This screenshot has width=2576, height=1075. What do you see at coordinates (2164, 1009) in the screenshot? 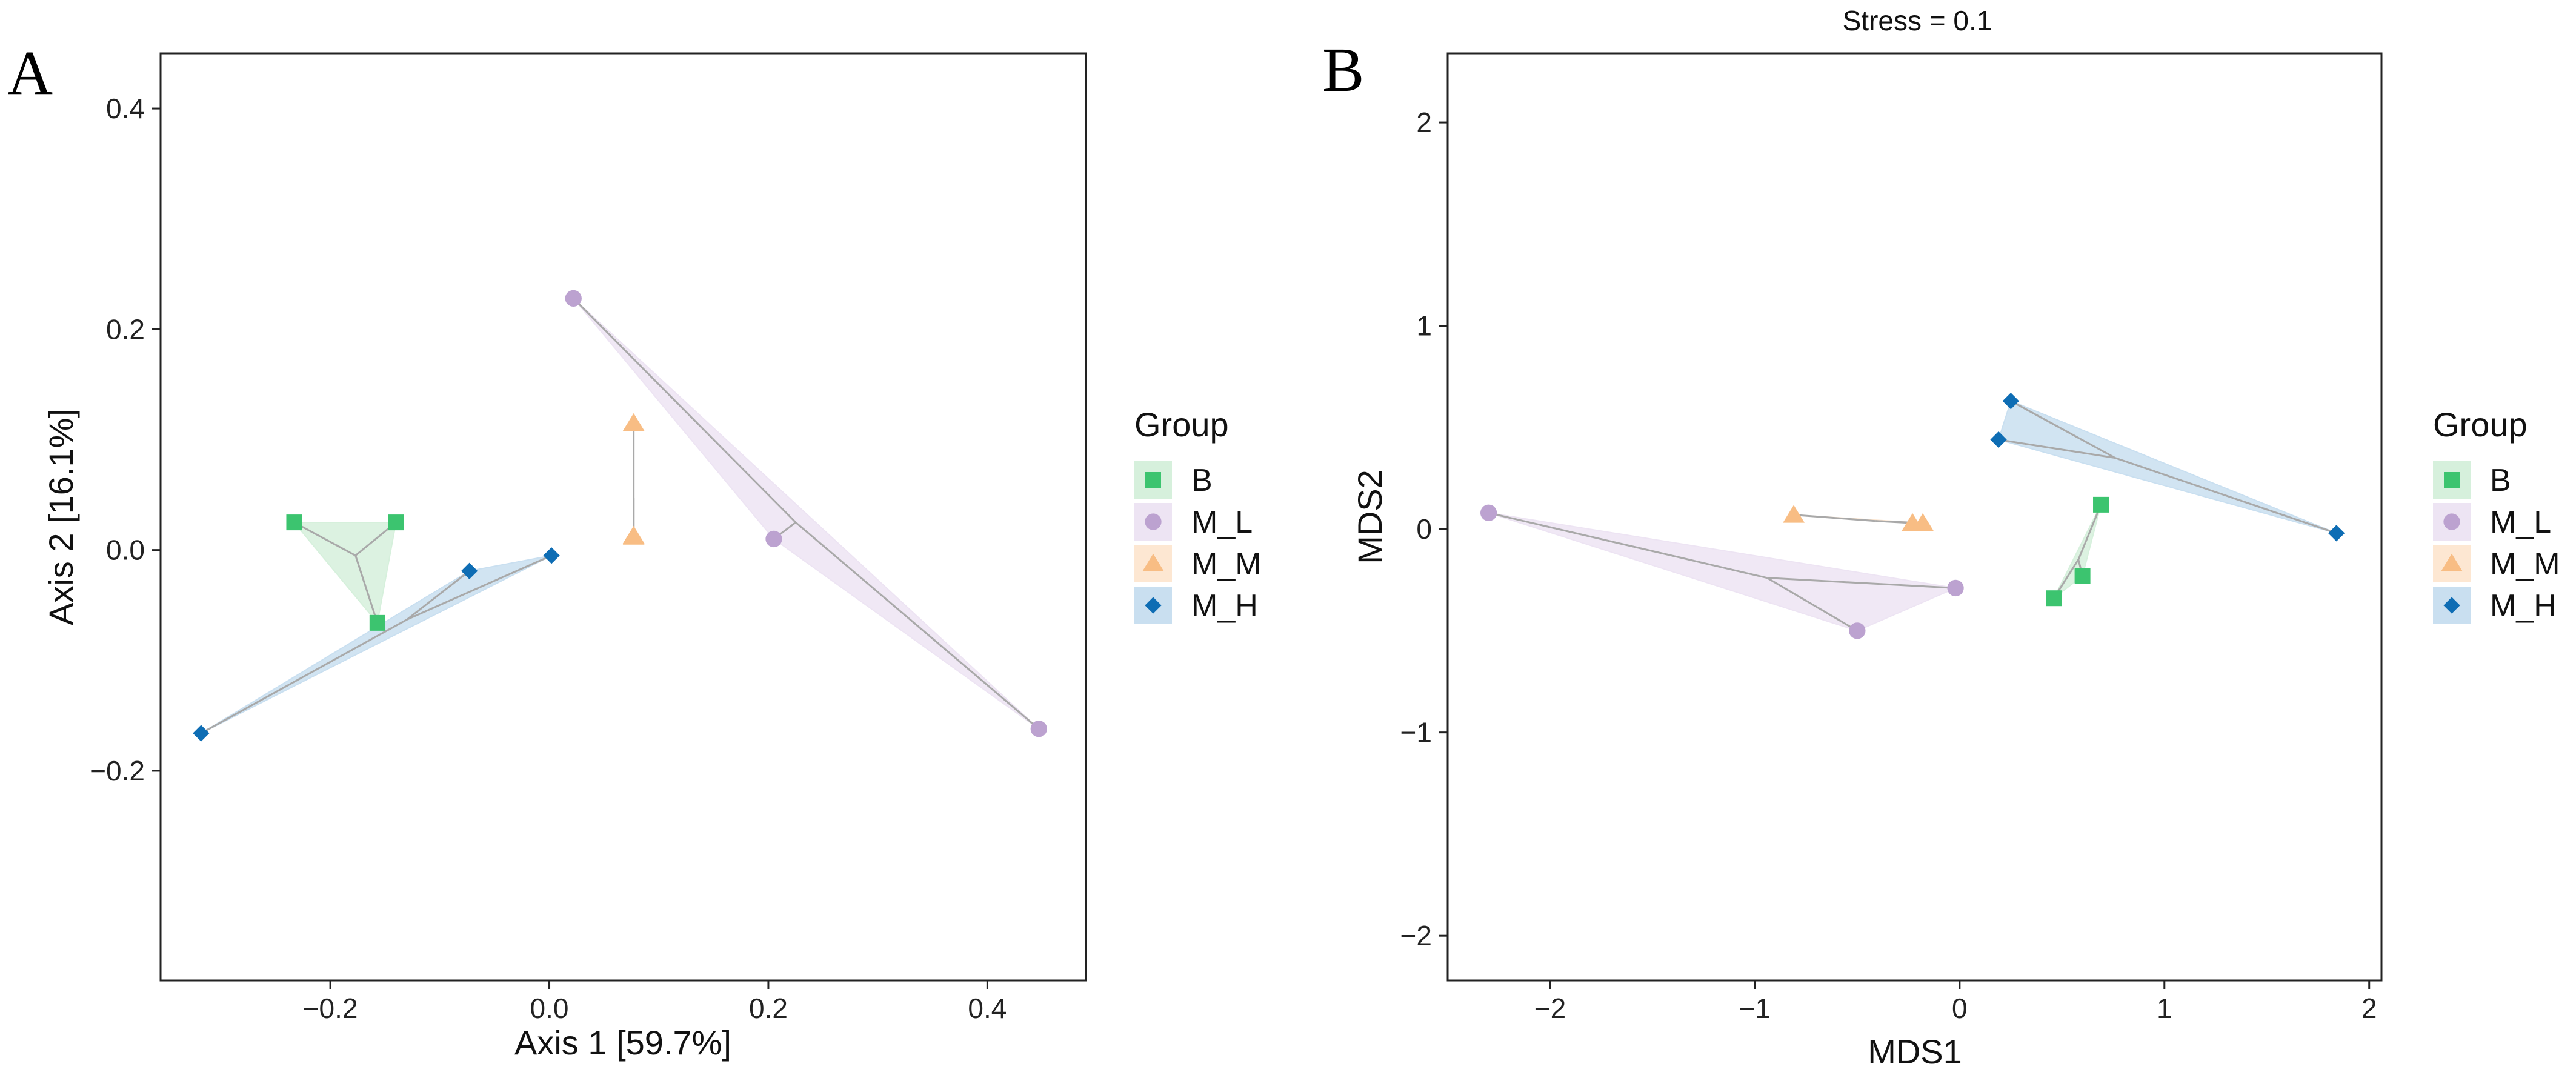
I see `panel-b-x-tick-label: 1` at bounding box center [2164, 1009].